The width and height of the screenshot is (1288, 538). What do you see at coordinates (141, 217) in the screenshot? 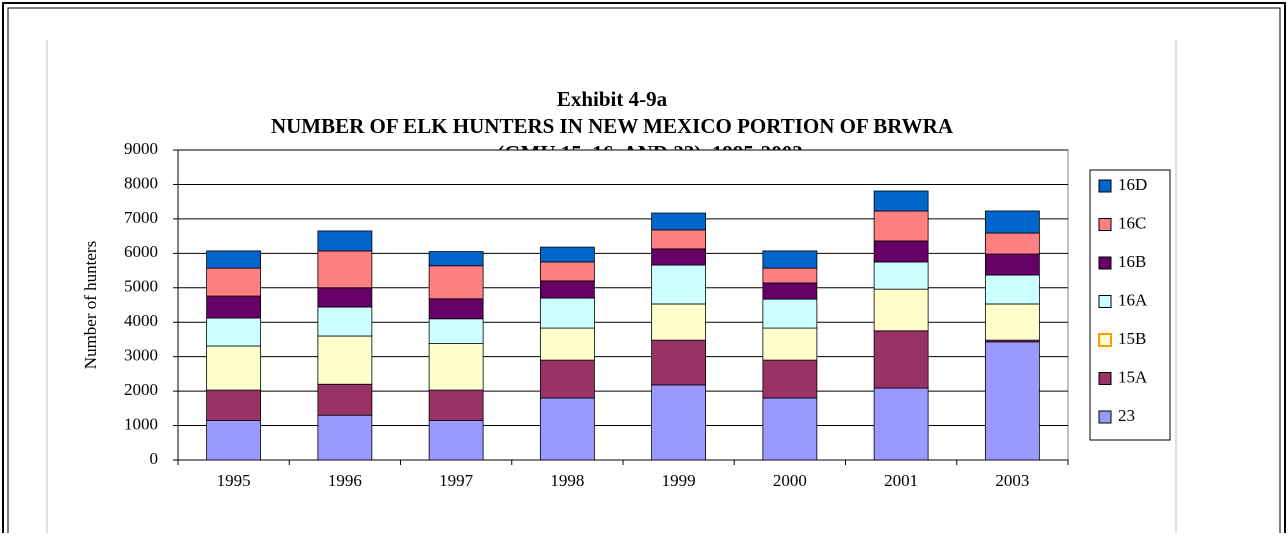
I see `y-tick-label: 7000` at bounding box center [141, 217].